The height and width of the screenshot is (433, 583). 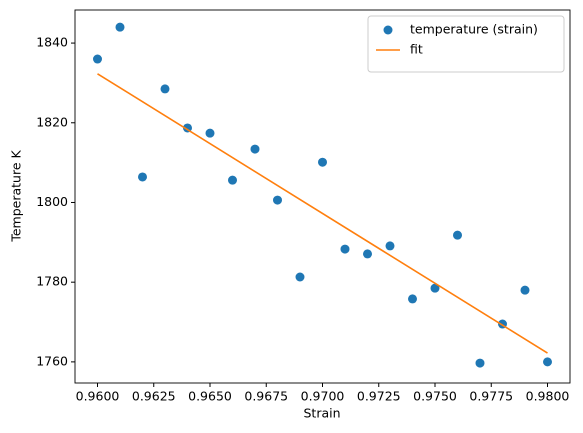 What do you see at coordinates (98, 396) in the screenshot?
I see `x-tick-label: 0.9600` at bounding box center [98, 396].